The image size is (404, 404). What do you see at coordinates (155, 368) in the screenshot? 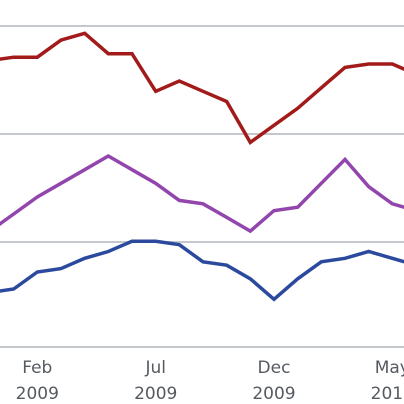
I see `x-tick-label-month: Jul` at bounding box center [155, 368].